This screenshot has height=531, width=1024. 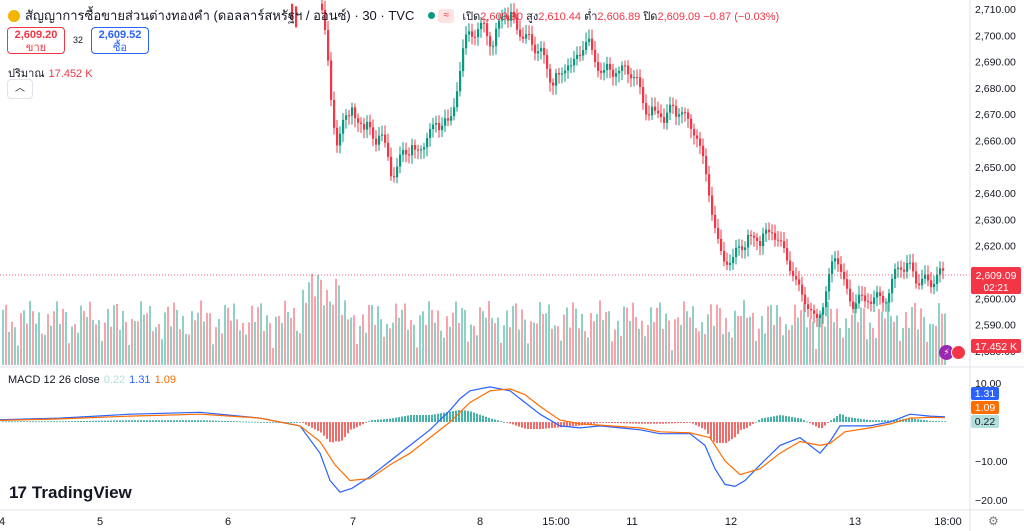 What do you see at coordinates (54, 380) in the screenshot?
I see `macd-title: MACD 12 26 close` at bounding box center [54, 380].